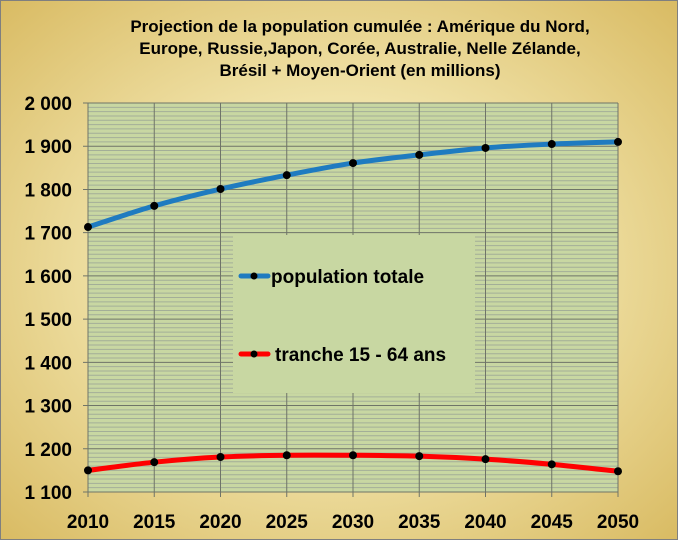  What do you see at coordinates (347, 277) in the screenshot?
I see `legend-label: population totale` at bounding box center [347, 277].